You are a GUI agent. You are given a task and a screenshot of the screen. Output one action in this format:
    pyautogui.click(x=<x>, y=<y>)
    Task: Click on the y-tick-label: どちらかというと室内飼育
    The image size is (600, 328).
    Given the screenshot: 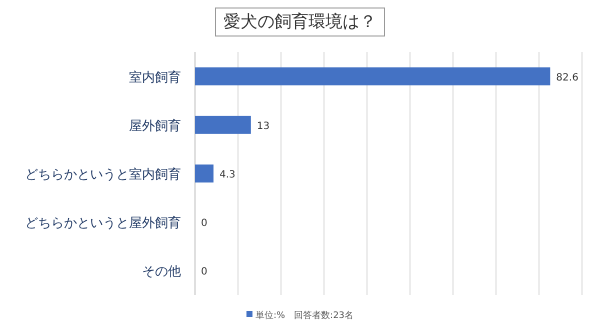 What is the action you would take?
    pyautogui.click(x=103, y=174)
    